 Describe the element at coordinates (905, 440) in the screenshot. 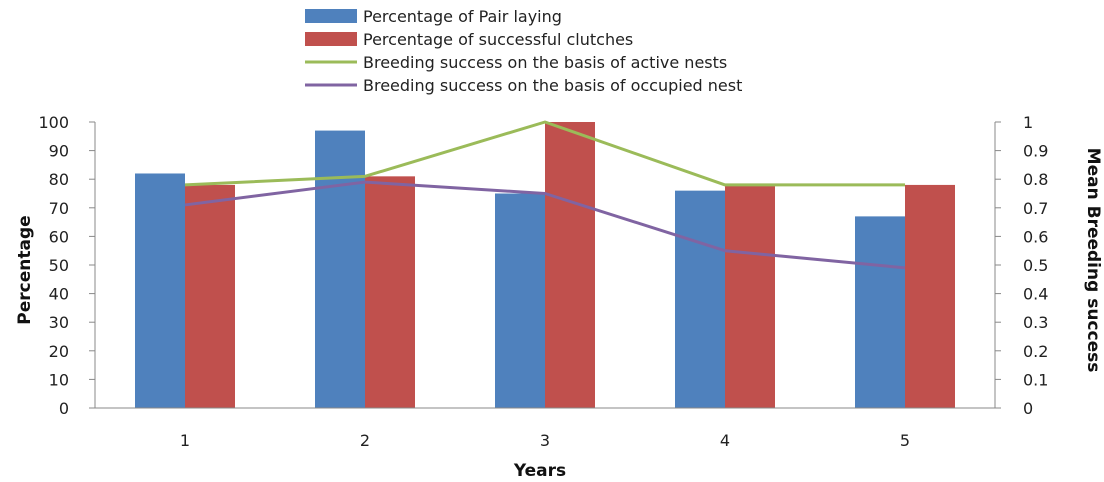

I see `x-tick-label: 5` at that location.